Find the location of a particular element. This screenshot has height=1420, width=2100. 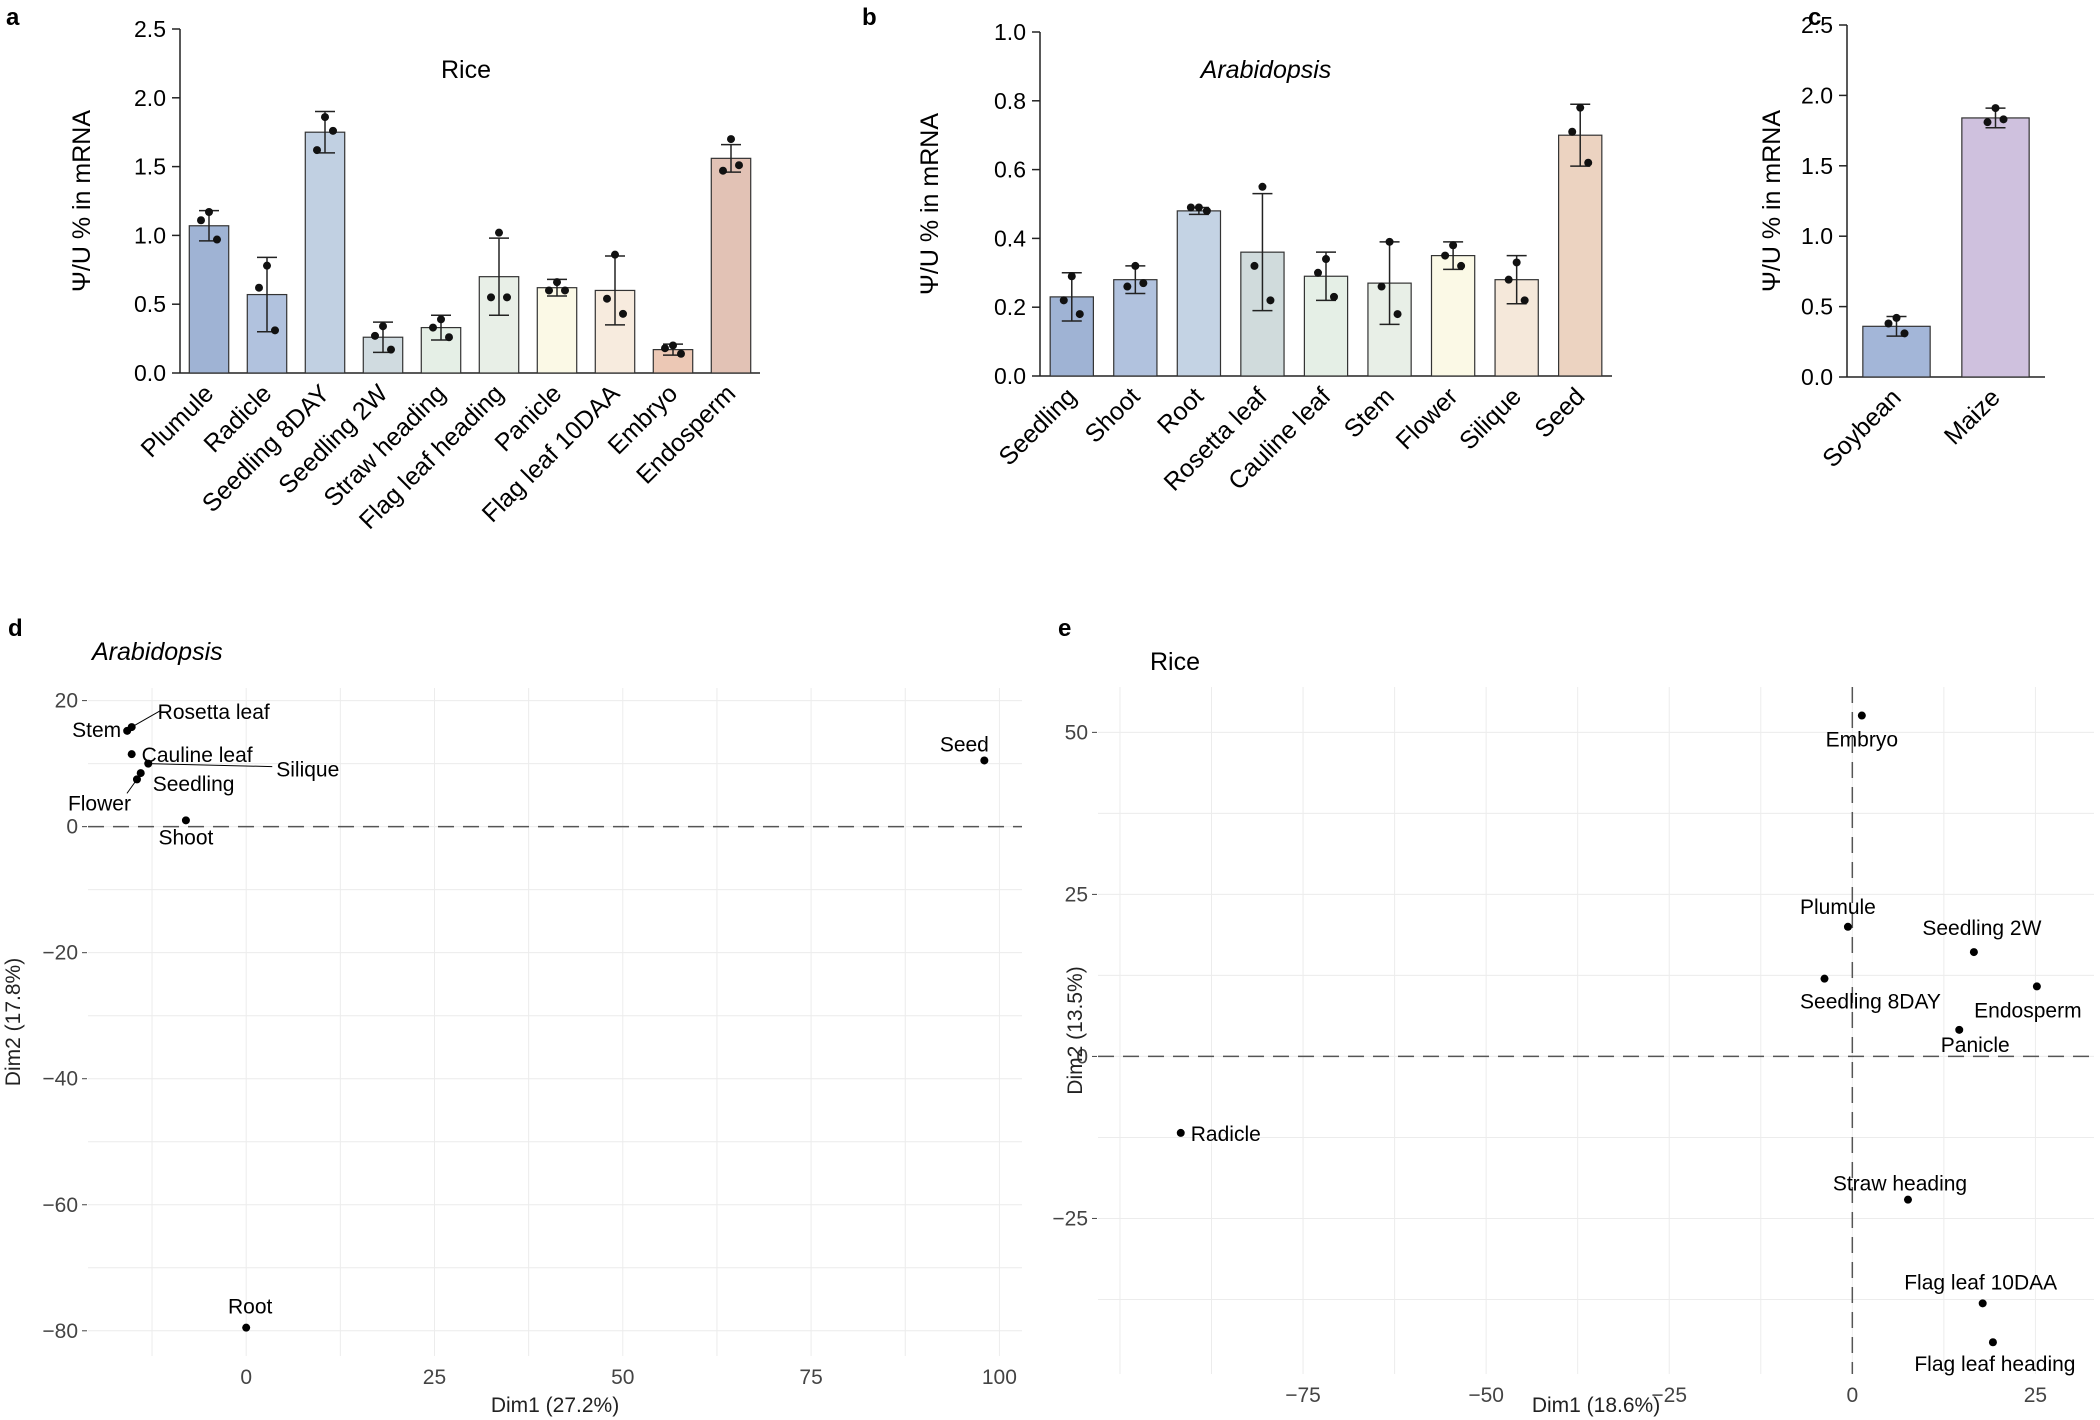

bar-panicle is located at coordinates (557, 330).